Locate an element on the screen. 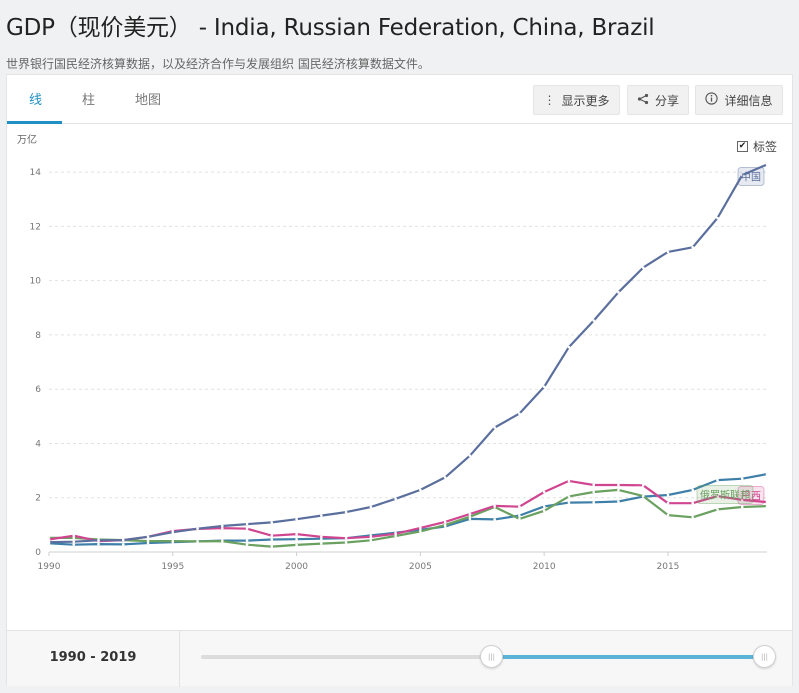 This screenshot has height=693, width=799. labels-toggle-label: 标签 is located at coordinates (765, 147).